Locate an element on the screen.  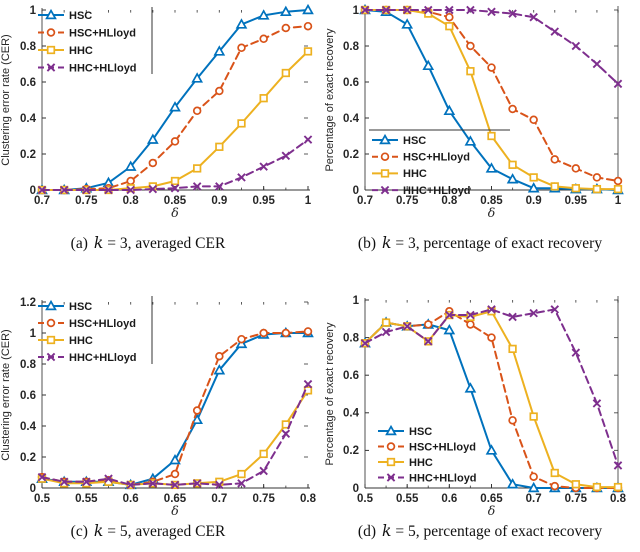
caption-a: (a) k = 3, averaged CER is located at coordinates (148, 243).